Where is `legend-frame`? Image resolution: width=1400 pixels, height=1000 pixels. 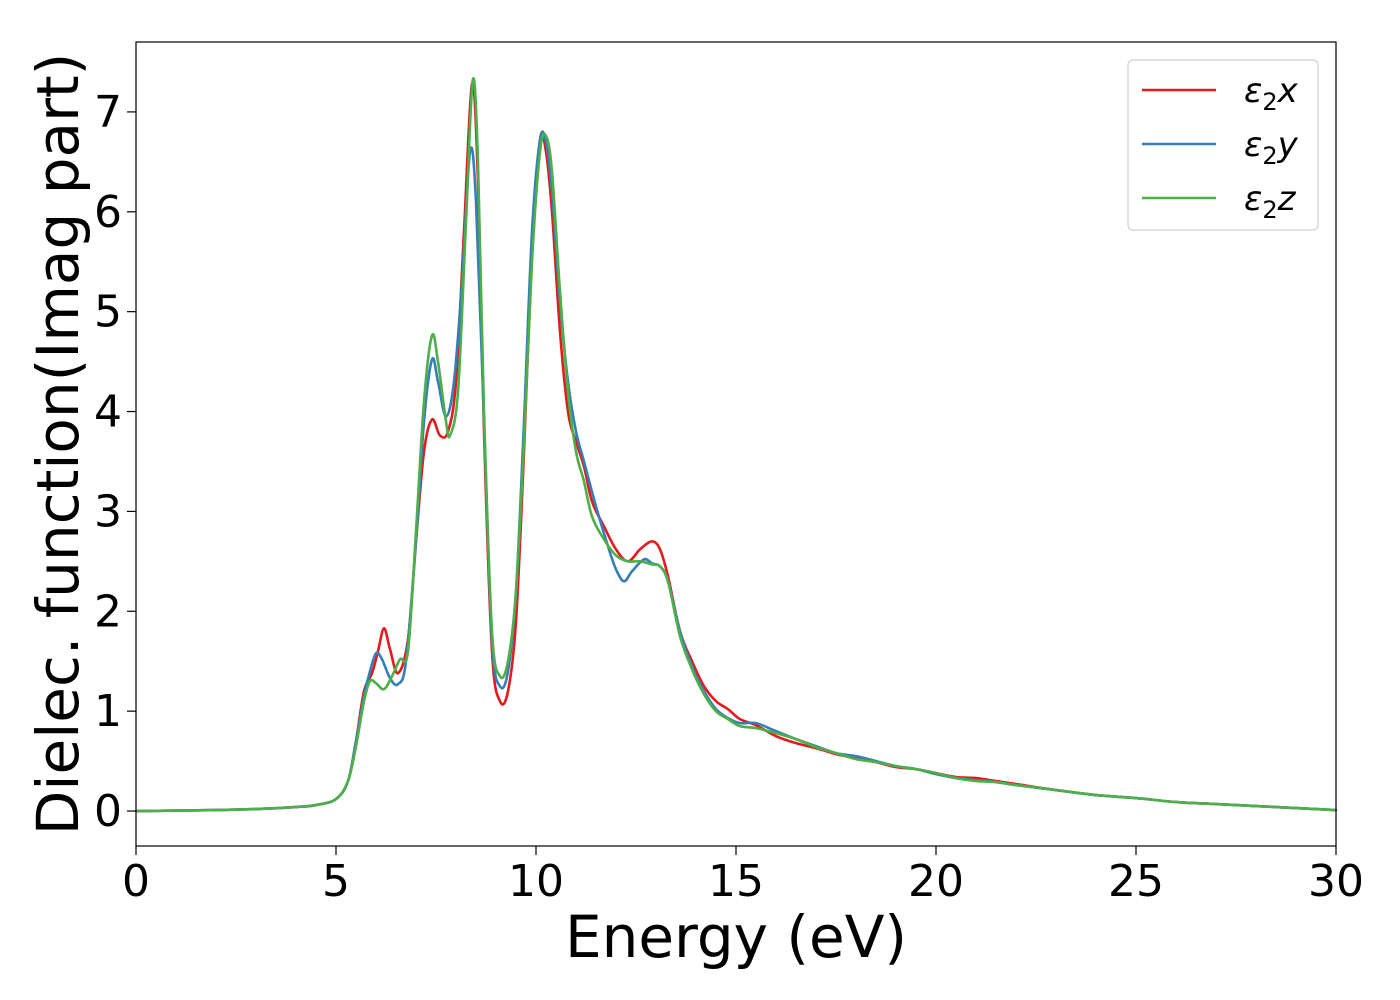 legend-frame is located at coordinates (1223, 145).